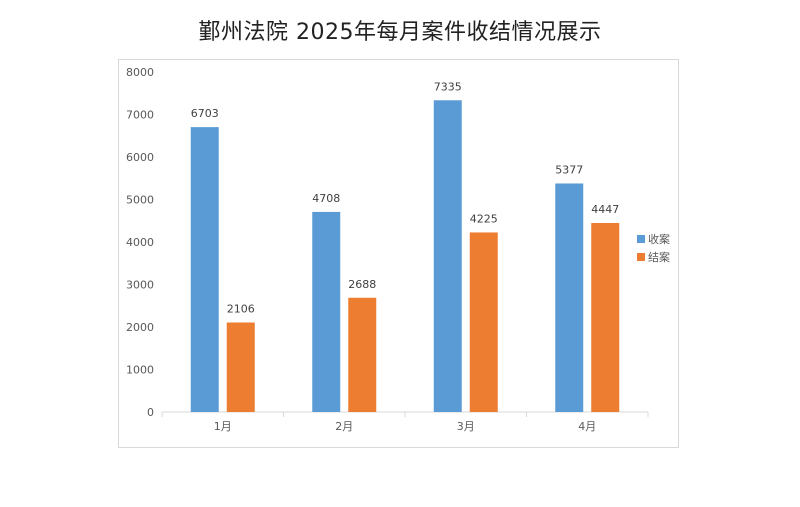 The image size is (800, 507). I want to click on y-tick-label: 3000, so click(140, 285).